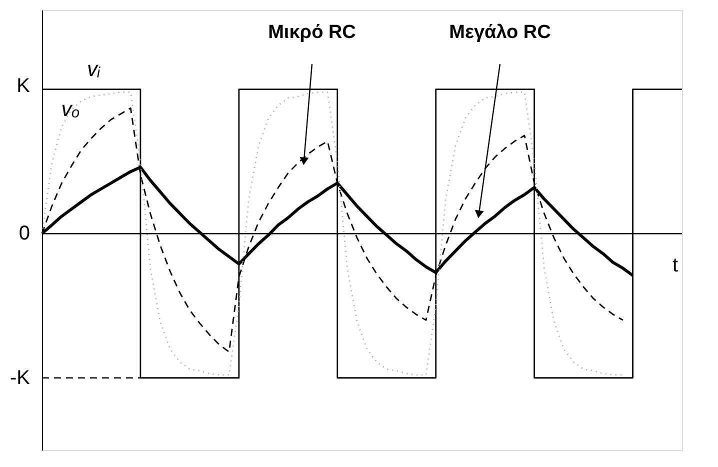  What do you see at coordinates (93, 69) in the screenshot?
I see `text: vᵢ` at bounding box center [93, 69].